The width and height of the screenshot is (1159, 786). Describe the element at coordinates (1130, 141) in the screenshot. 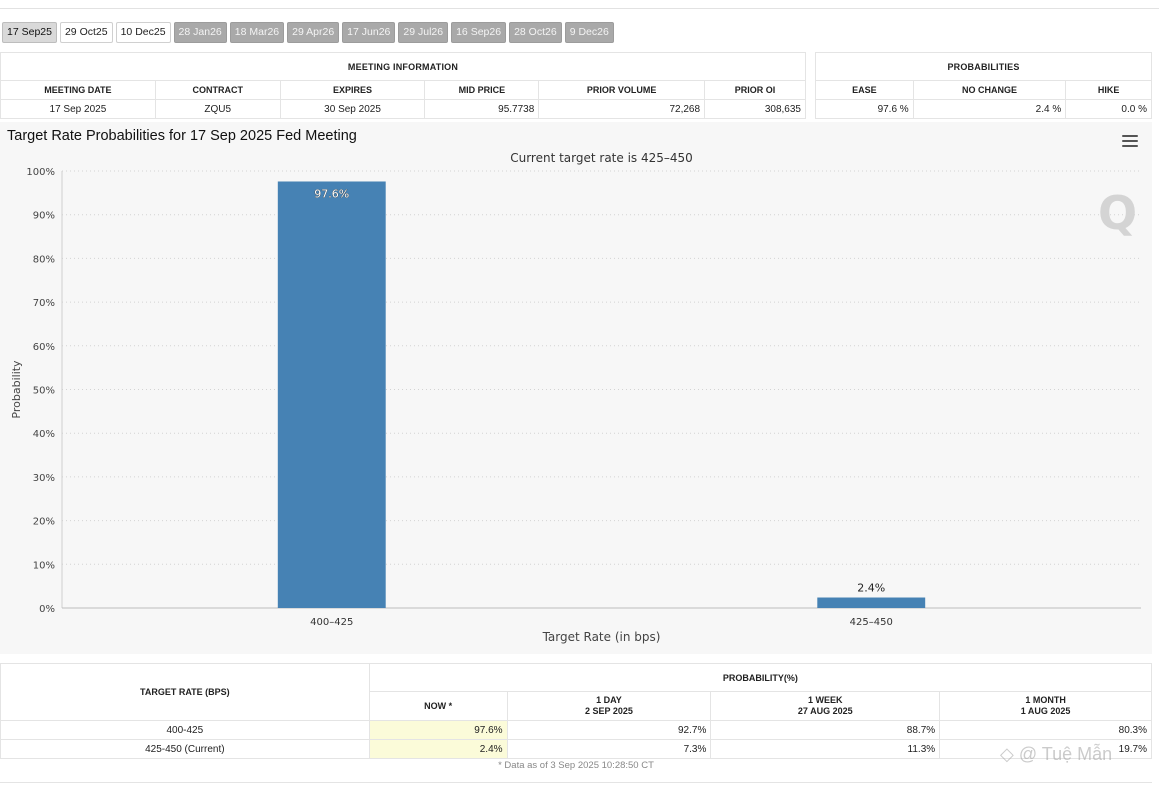

I see `hamburger-menu-icon` at that location.